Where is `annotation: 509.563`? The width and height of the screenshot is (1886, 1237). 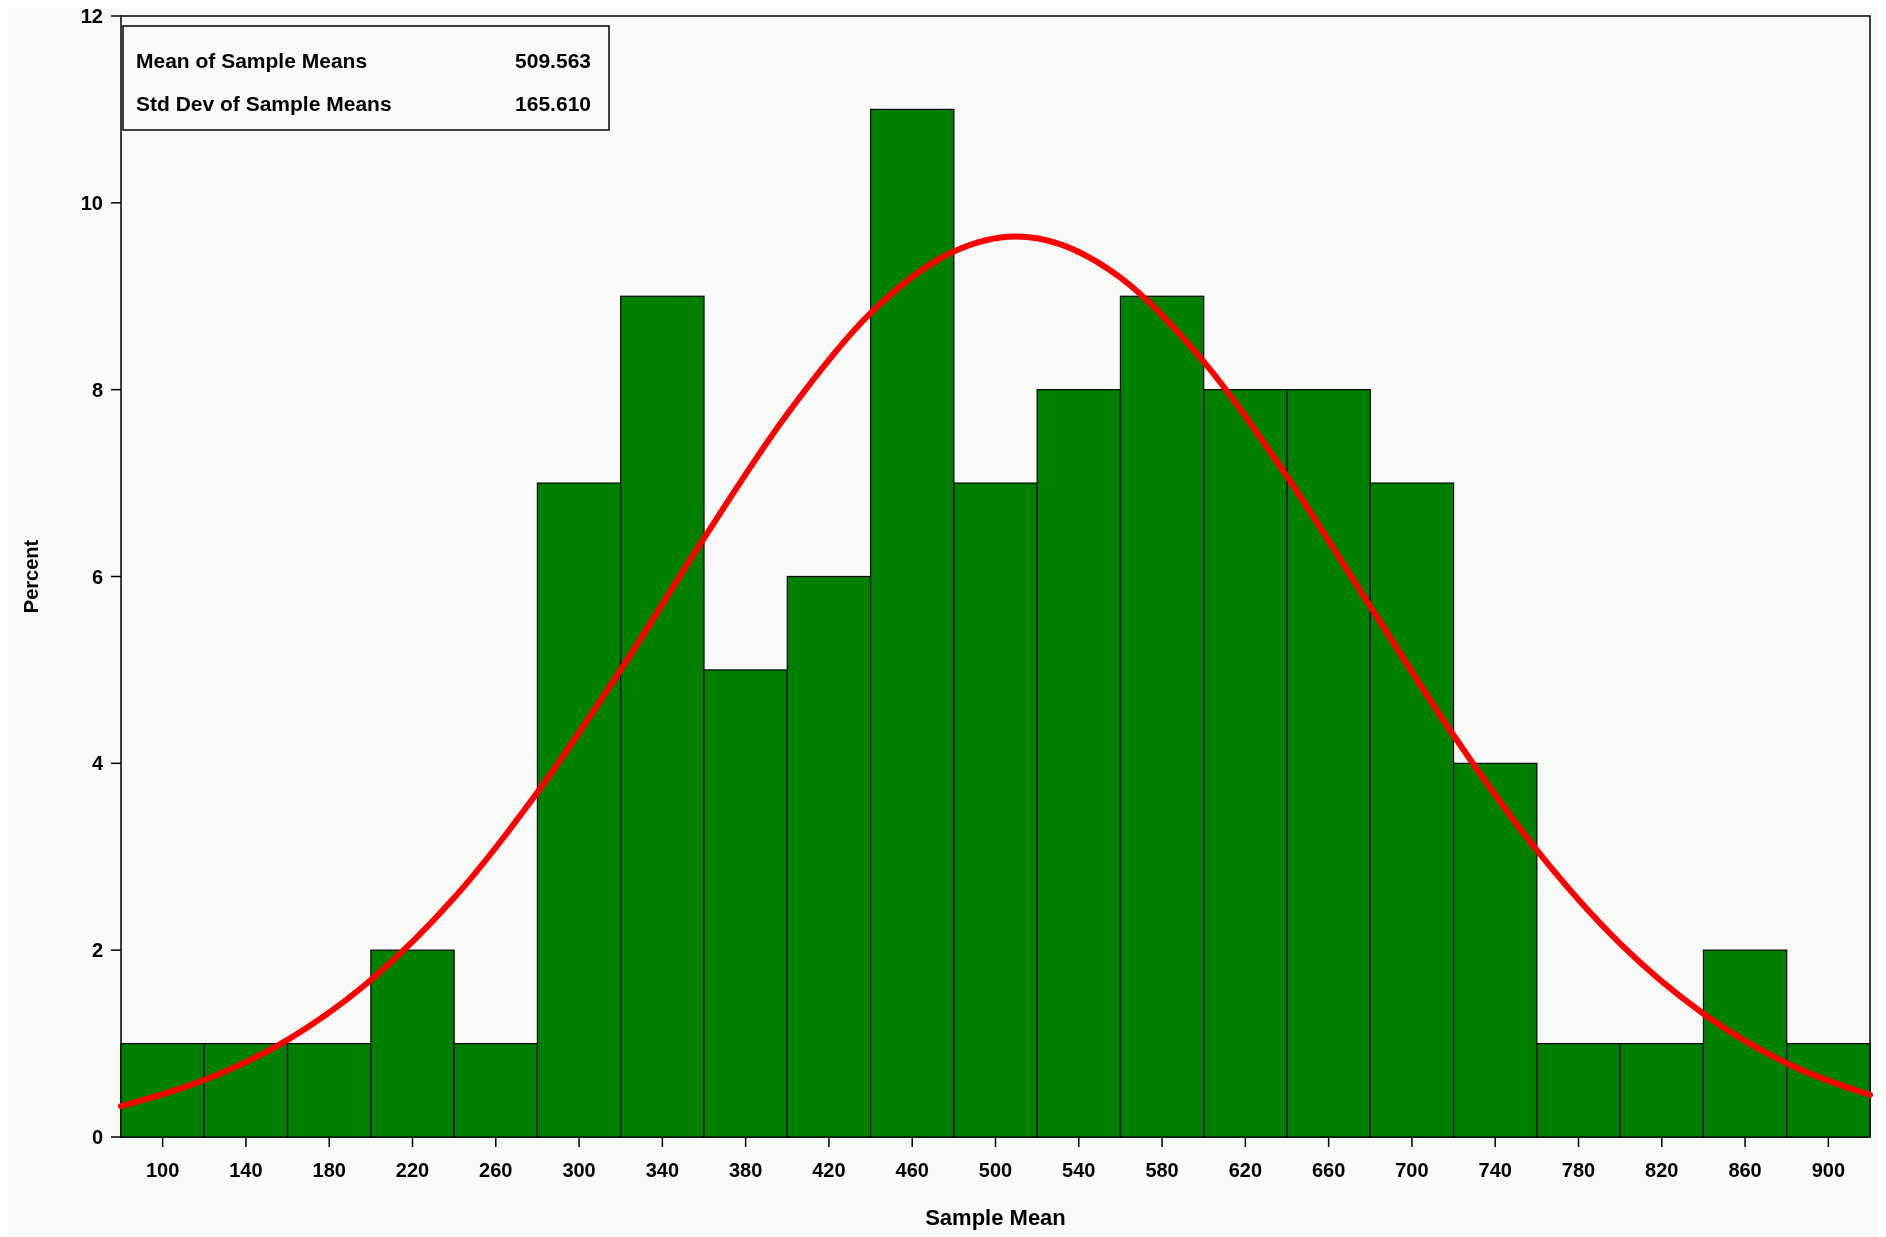 annotation: 509.563 is located at coordinates (553, 60).